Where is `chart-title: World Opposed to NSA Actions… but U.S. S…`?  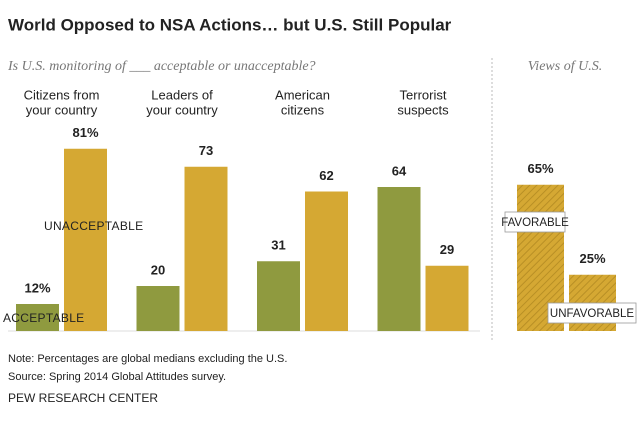
chart-title: World Opposed to NSA Actions… but U.S. S… is located at coordinates (230, 24).